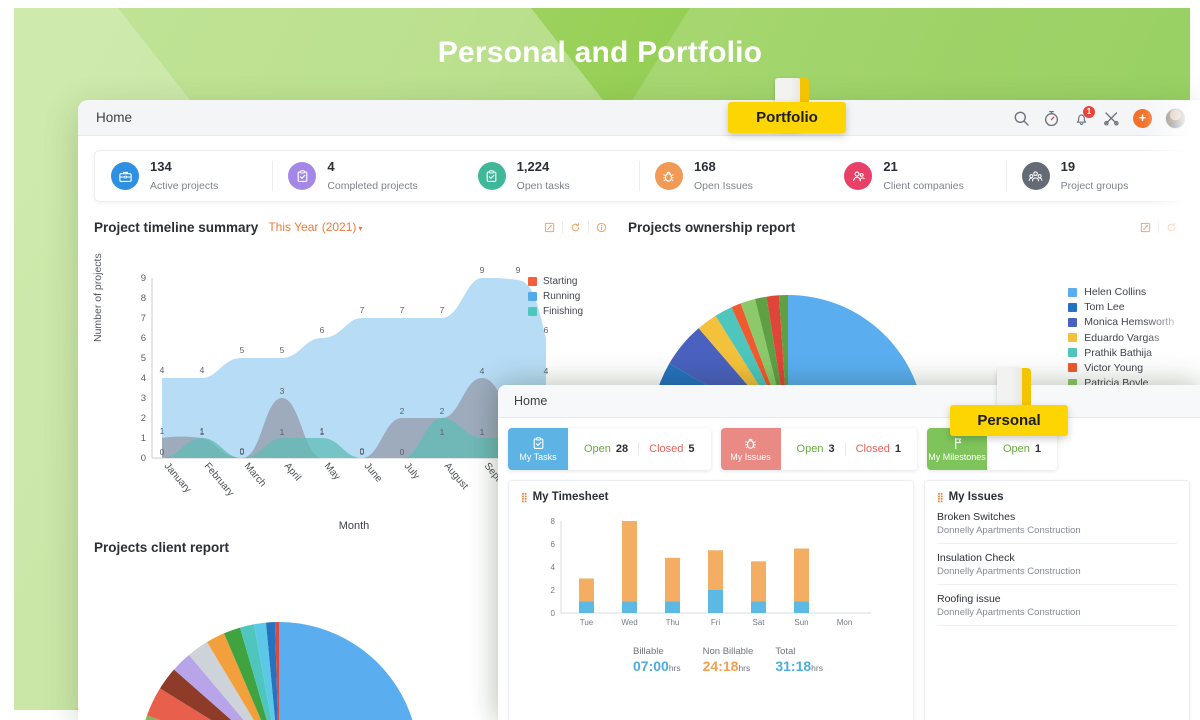 This screenshot has height=720, width=1200. I want to click on tab-my-tasks: My Tasks Open 28 Closed 5, so click(609, 449).